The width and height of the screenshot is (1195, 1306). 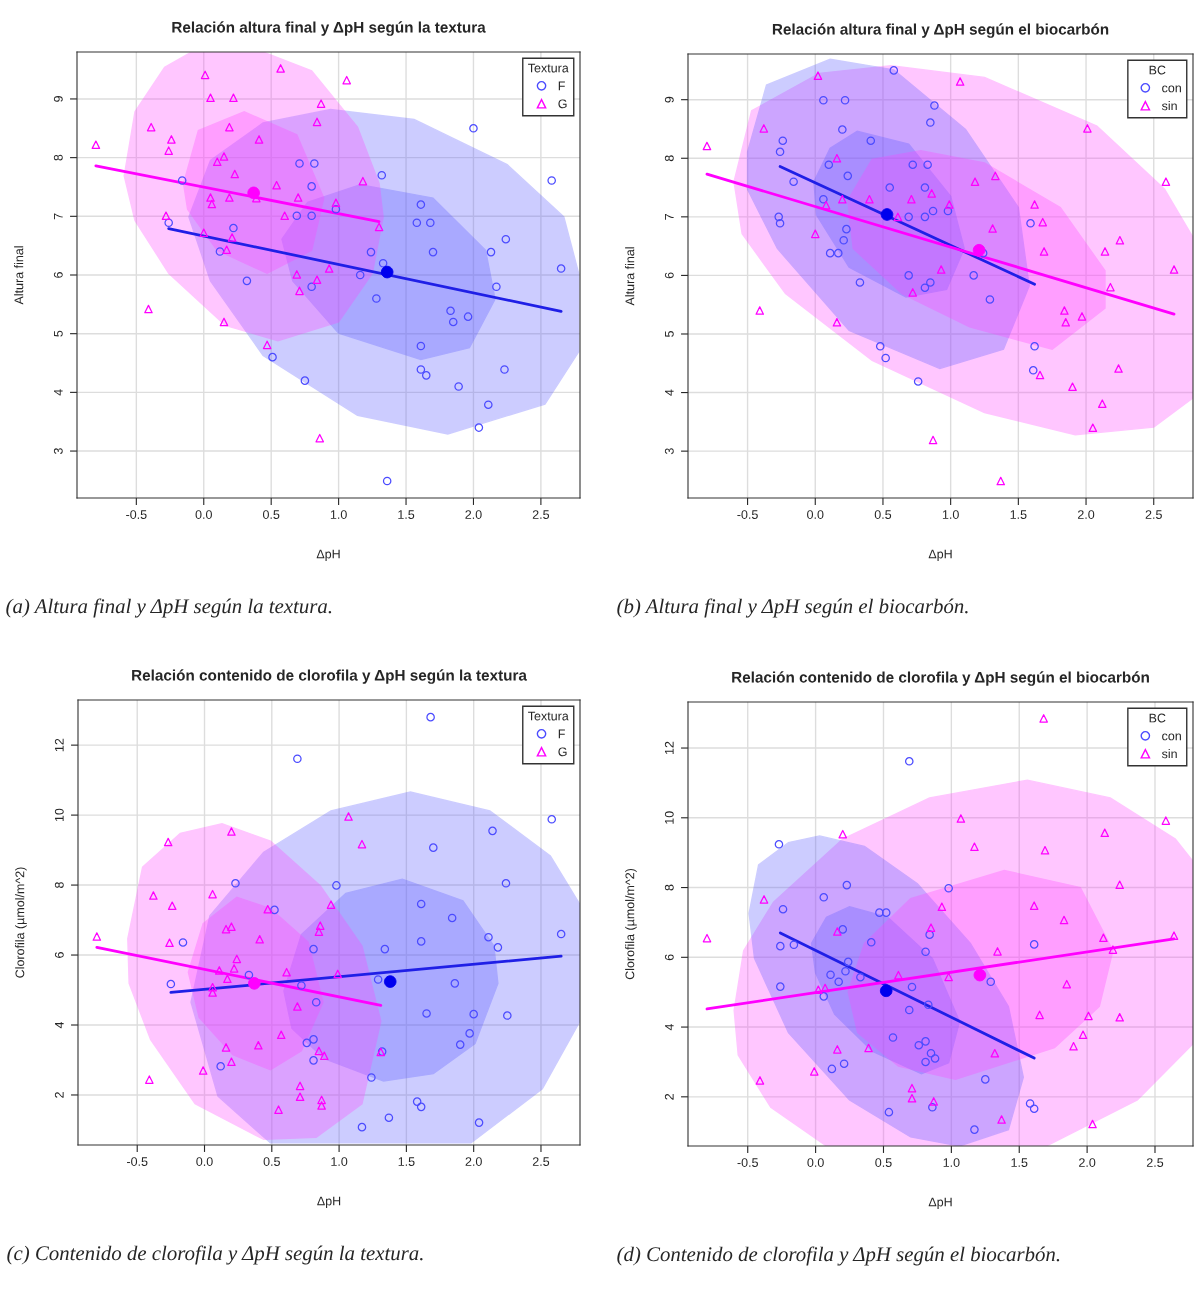 What do you see at coordinates (792, 608) in the screenshot?
I see `text: (b) Altura final y ΔpH según el biocarbón.` at bounding box center [792, 608].